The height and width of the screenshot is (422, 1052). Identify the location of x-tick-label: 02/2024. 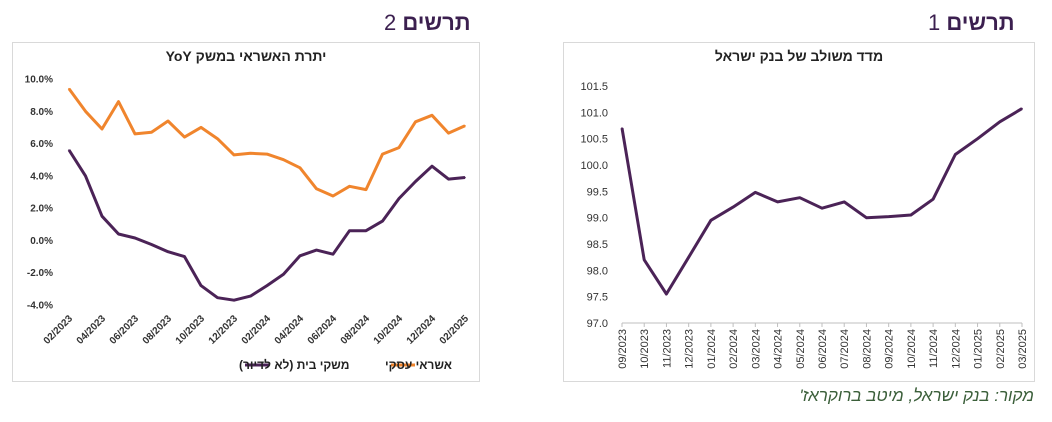
(257, 330).